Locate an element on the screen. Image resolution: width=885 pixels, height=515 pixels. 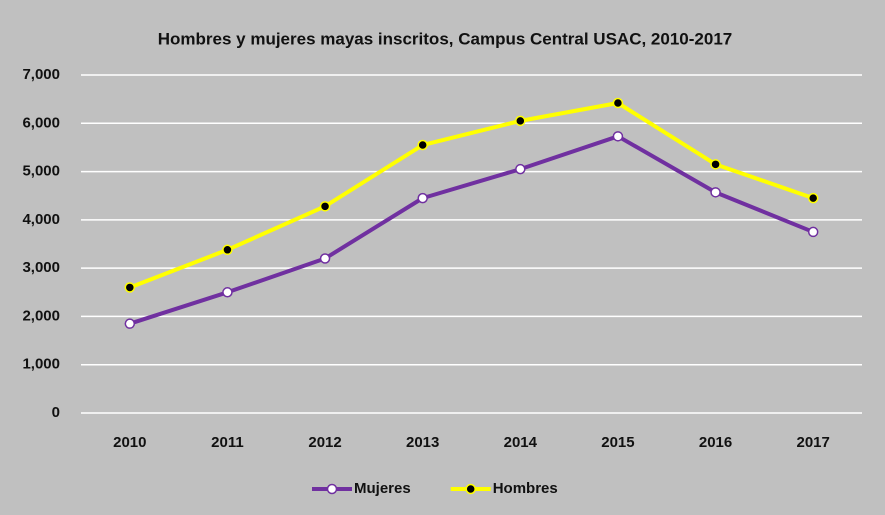
y-tick-label: 7,000 is located at coordinates (41, 74).